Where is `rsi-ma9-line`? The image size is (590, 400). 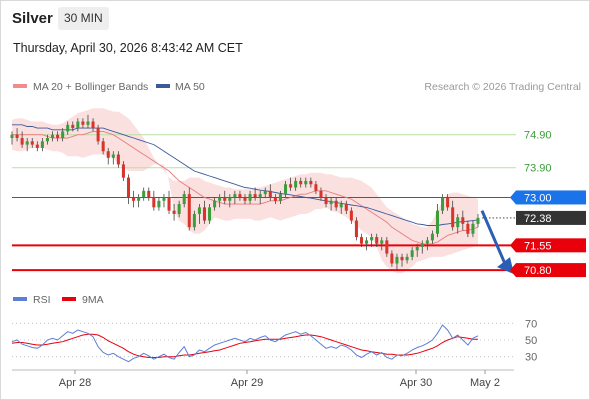
rsi-ma9-line is located at coordinates (244, 345).